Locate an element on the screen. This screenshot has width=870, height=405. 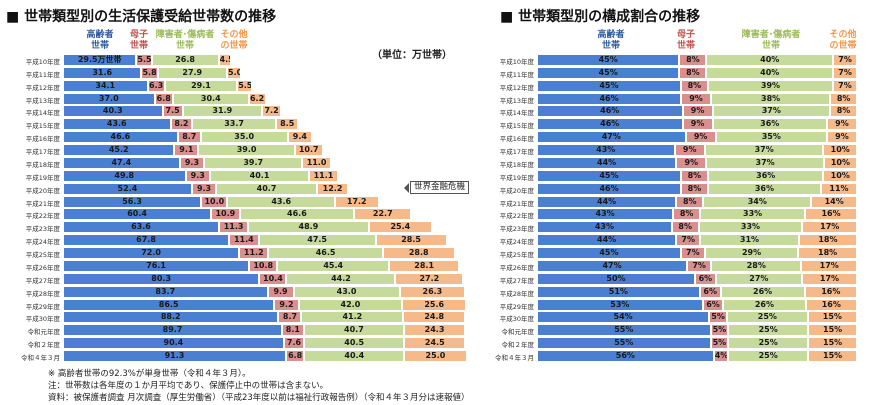
row-label-pct: 平成22年度 is located at coordinates (516, 216).